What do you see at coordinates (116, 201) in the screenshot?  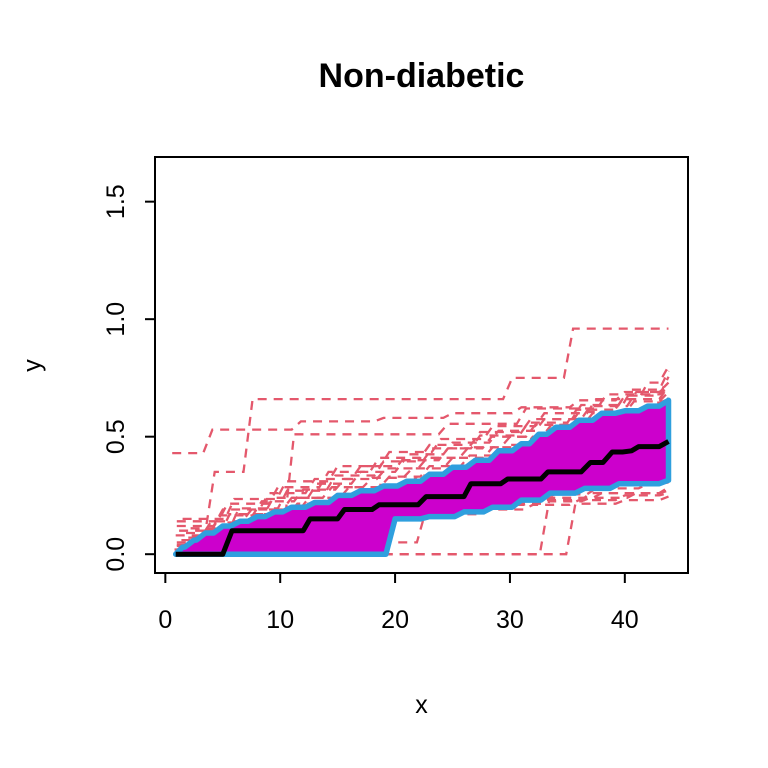 I see `y-tick-label: 1.5` at bounding box center [116, 201].